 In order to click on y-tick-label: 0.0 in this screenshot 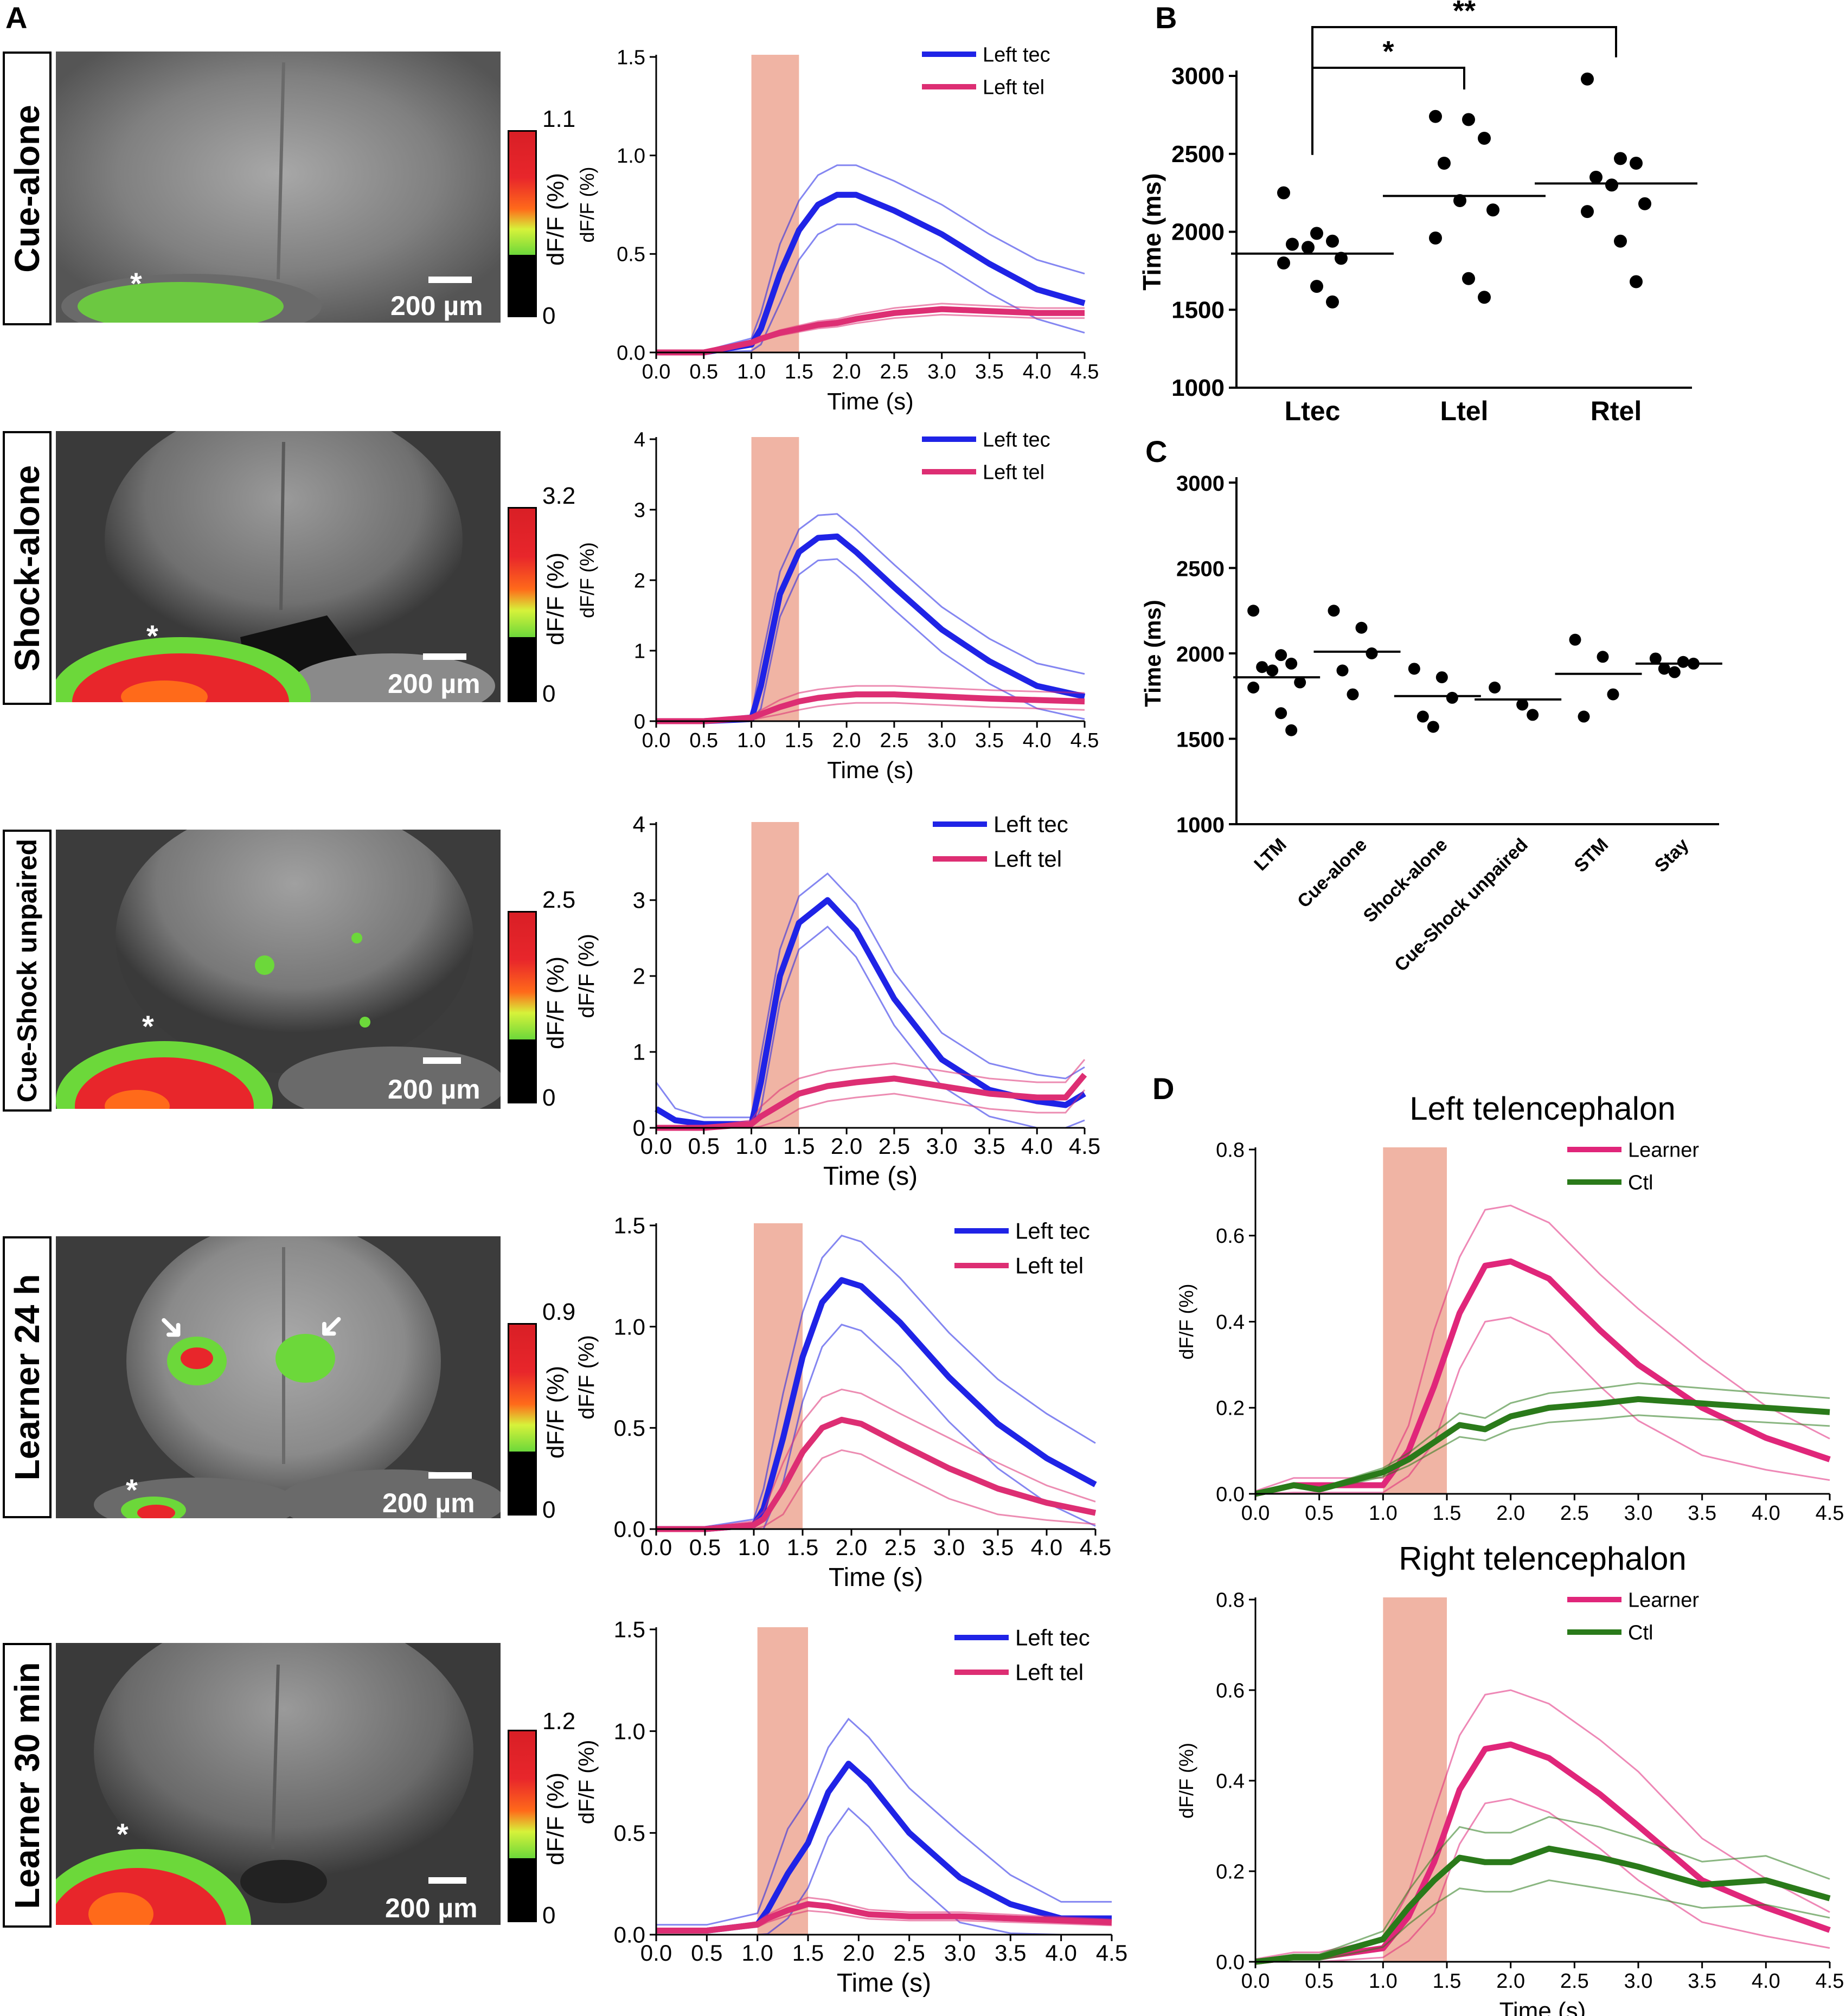, I will do `click(629, 1935)`.